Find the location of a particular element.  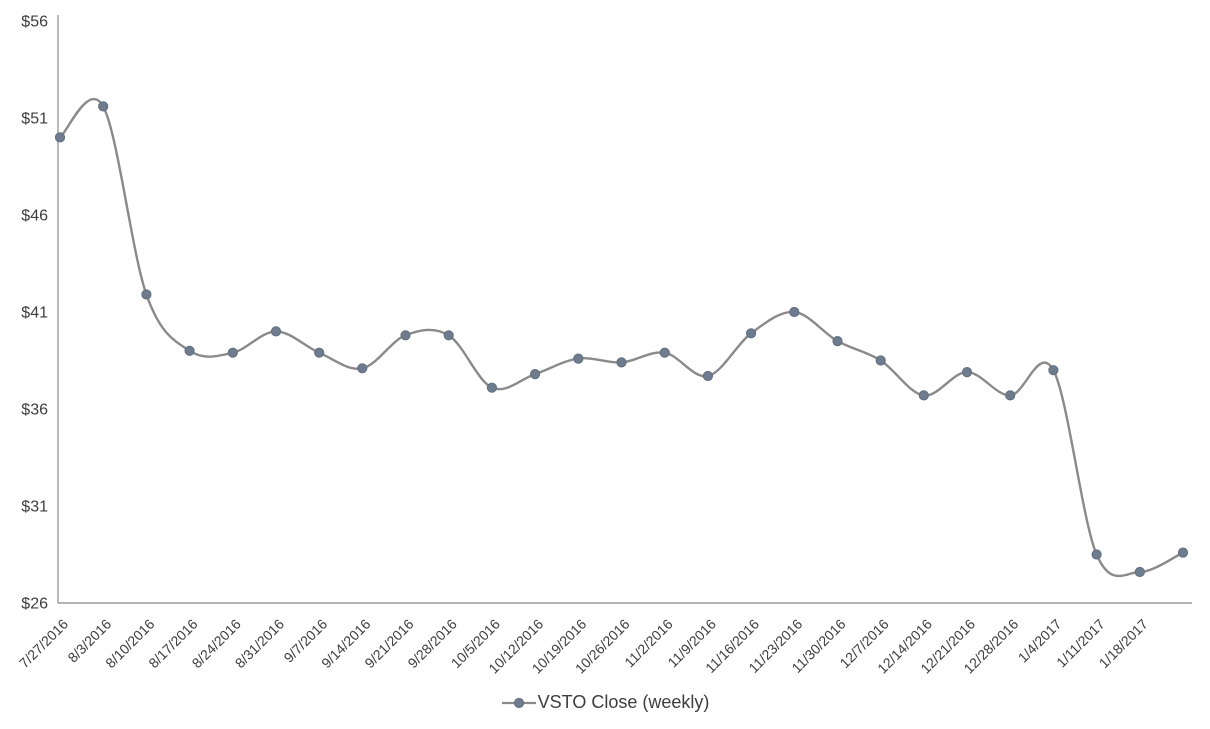

y-axis-label: $31 is located at coordinates (34, 507).